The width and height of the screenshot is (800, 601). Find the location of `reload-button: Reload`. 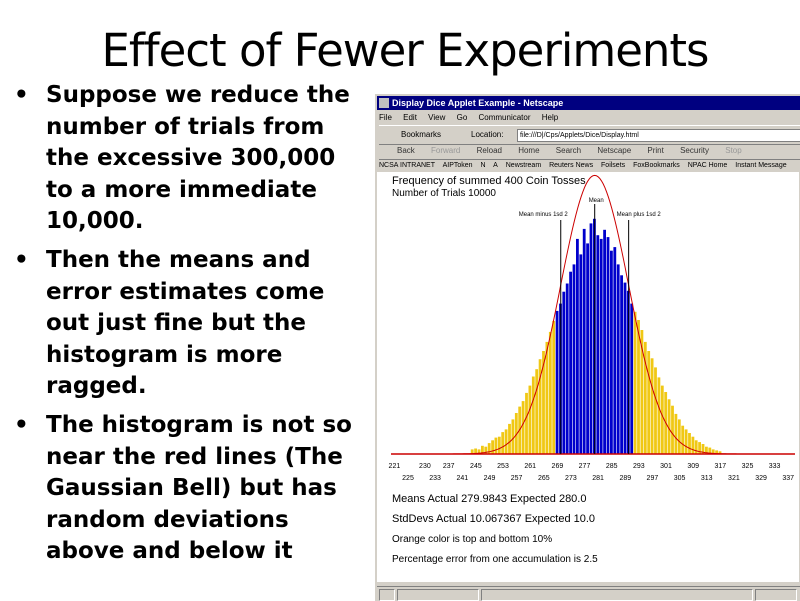

reload-button: Reload is located at coordinates (489, 150).